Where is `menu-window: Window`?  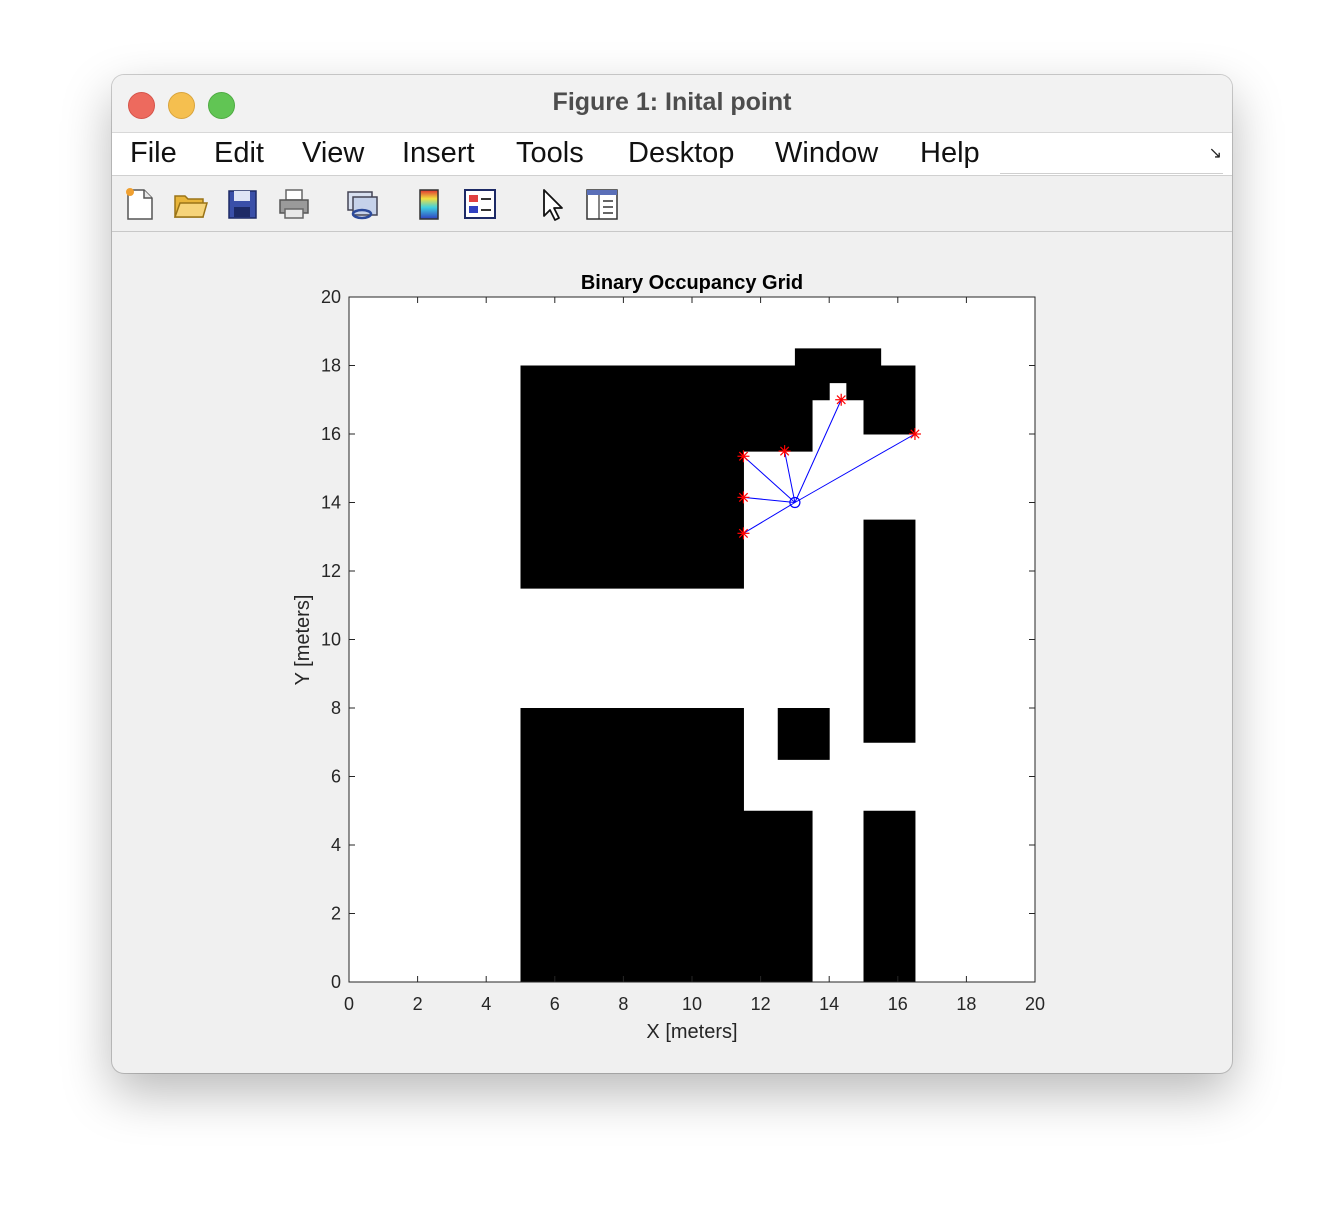 menu-window: Window is located at coordinates (827, 153).